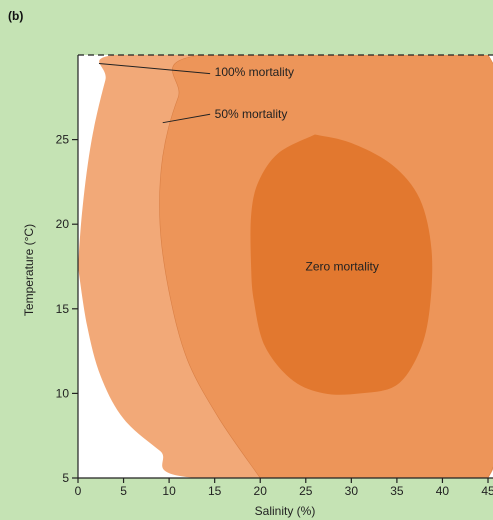 Image resolution: width=493 pixels, height=520 pixels. I want to click on x-tick-label: 10, so click(169, 491).